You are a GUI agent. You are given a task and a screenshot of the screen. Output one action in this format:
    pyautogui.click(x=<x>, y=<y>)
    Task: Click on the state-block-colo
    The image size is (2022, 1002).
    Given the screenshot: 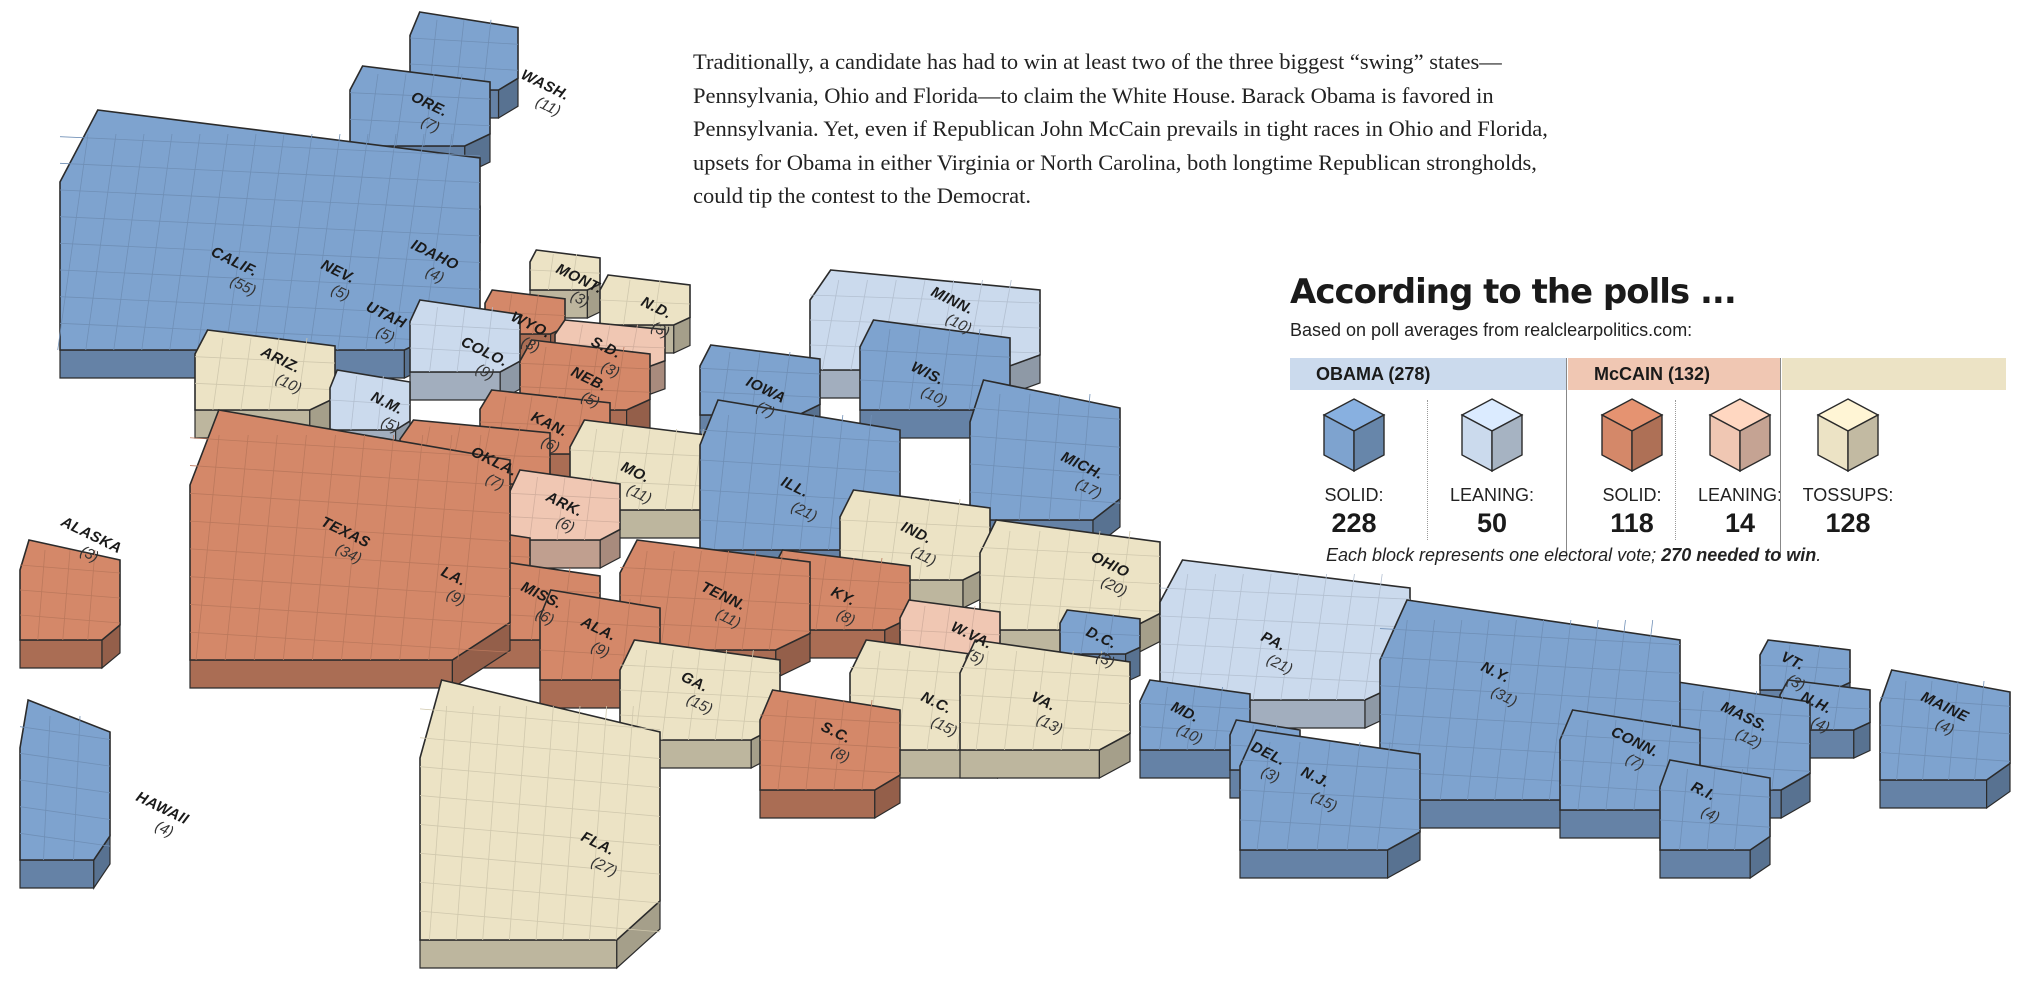 What is the action you would take?
    pyautogui.click(x=465, y=350)
    